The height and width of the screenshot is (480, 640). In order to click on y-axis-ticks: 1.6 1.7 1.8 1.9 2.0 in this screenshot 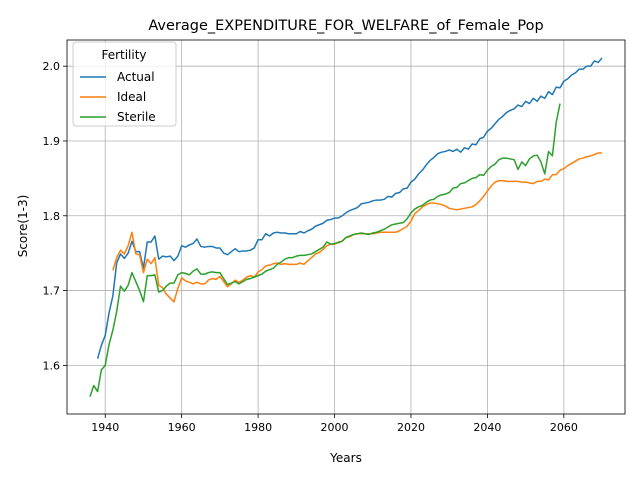, I will do `click(55, 216)`.